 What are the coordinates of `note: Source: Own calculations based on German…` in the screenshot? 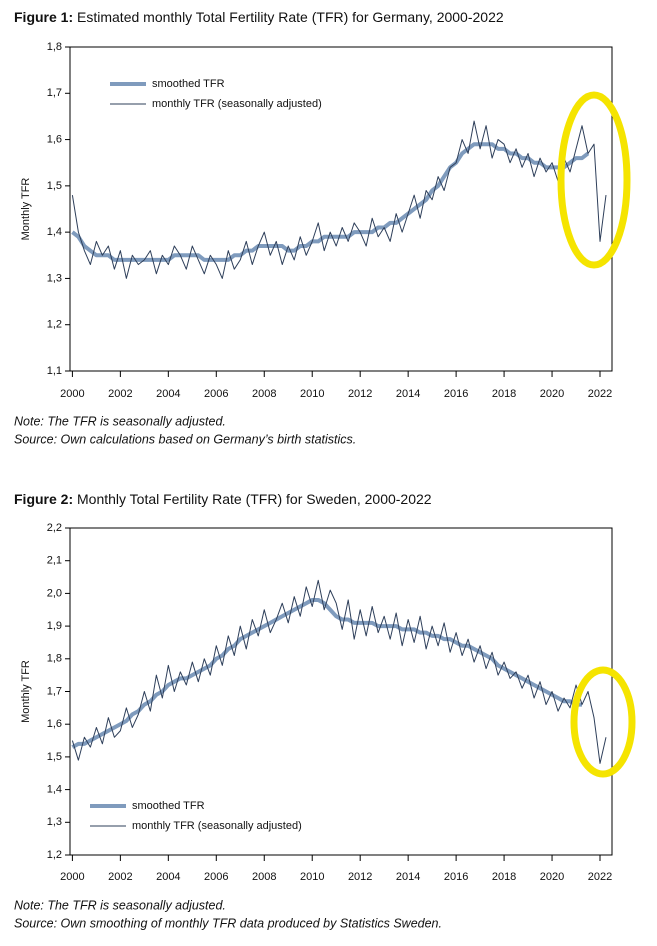 It's located at (185, 439).